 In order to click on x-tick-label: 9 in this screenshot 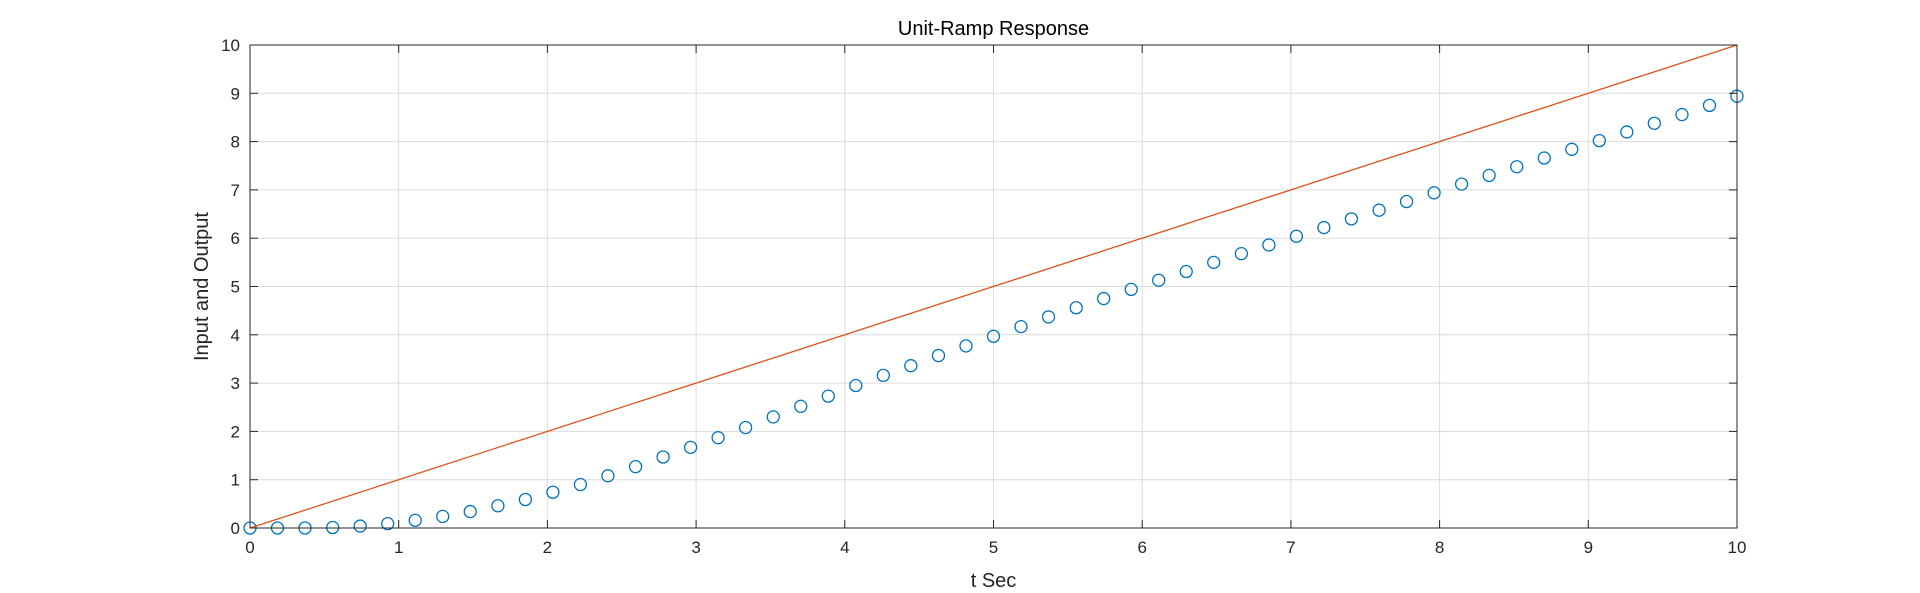, I will do `click(1588, 547)`.